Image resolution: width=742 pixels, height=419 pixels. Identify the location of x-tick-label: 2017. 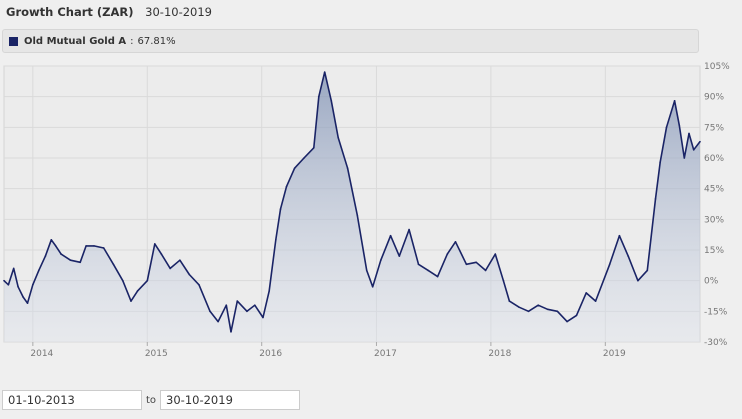
(385, 354).